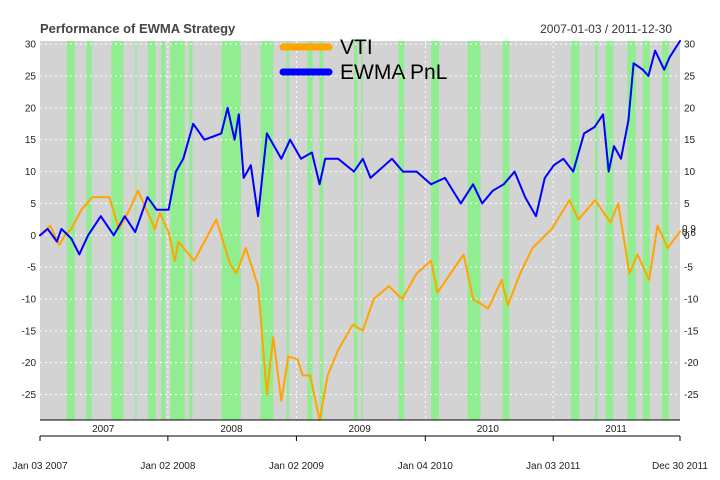 Image resolution: width=720 pixels, height=480 pixels. Describe the element at coordinates (29, 299) in the screenshot. I see `y-tick-label-left: -10` at that location.